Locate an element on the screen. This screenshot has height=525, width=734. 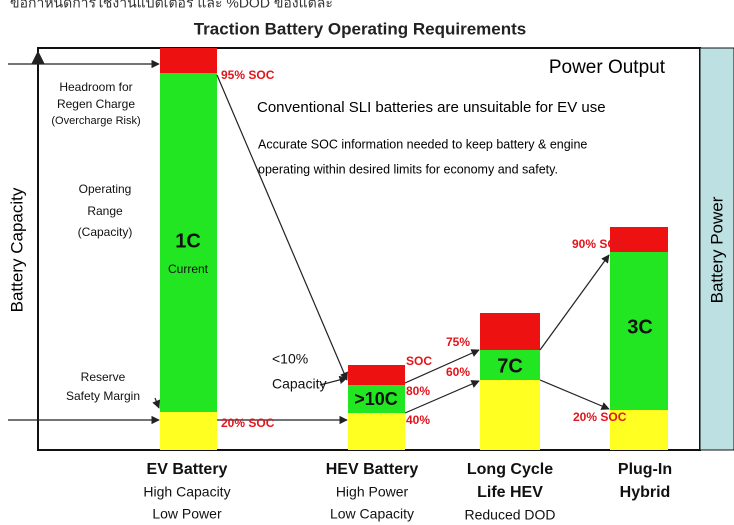
annotation: Capacity is located at coordinates (299, 384).